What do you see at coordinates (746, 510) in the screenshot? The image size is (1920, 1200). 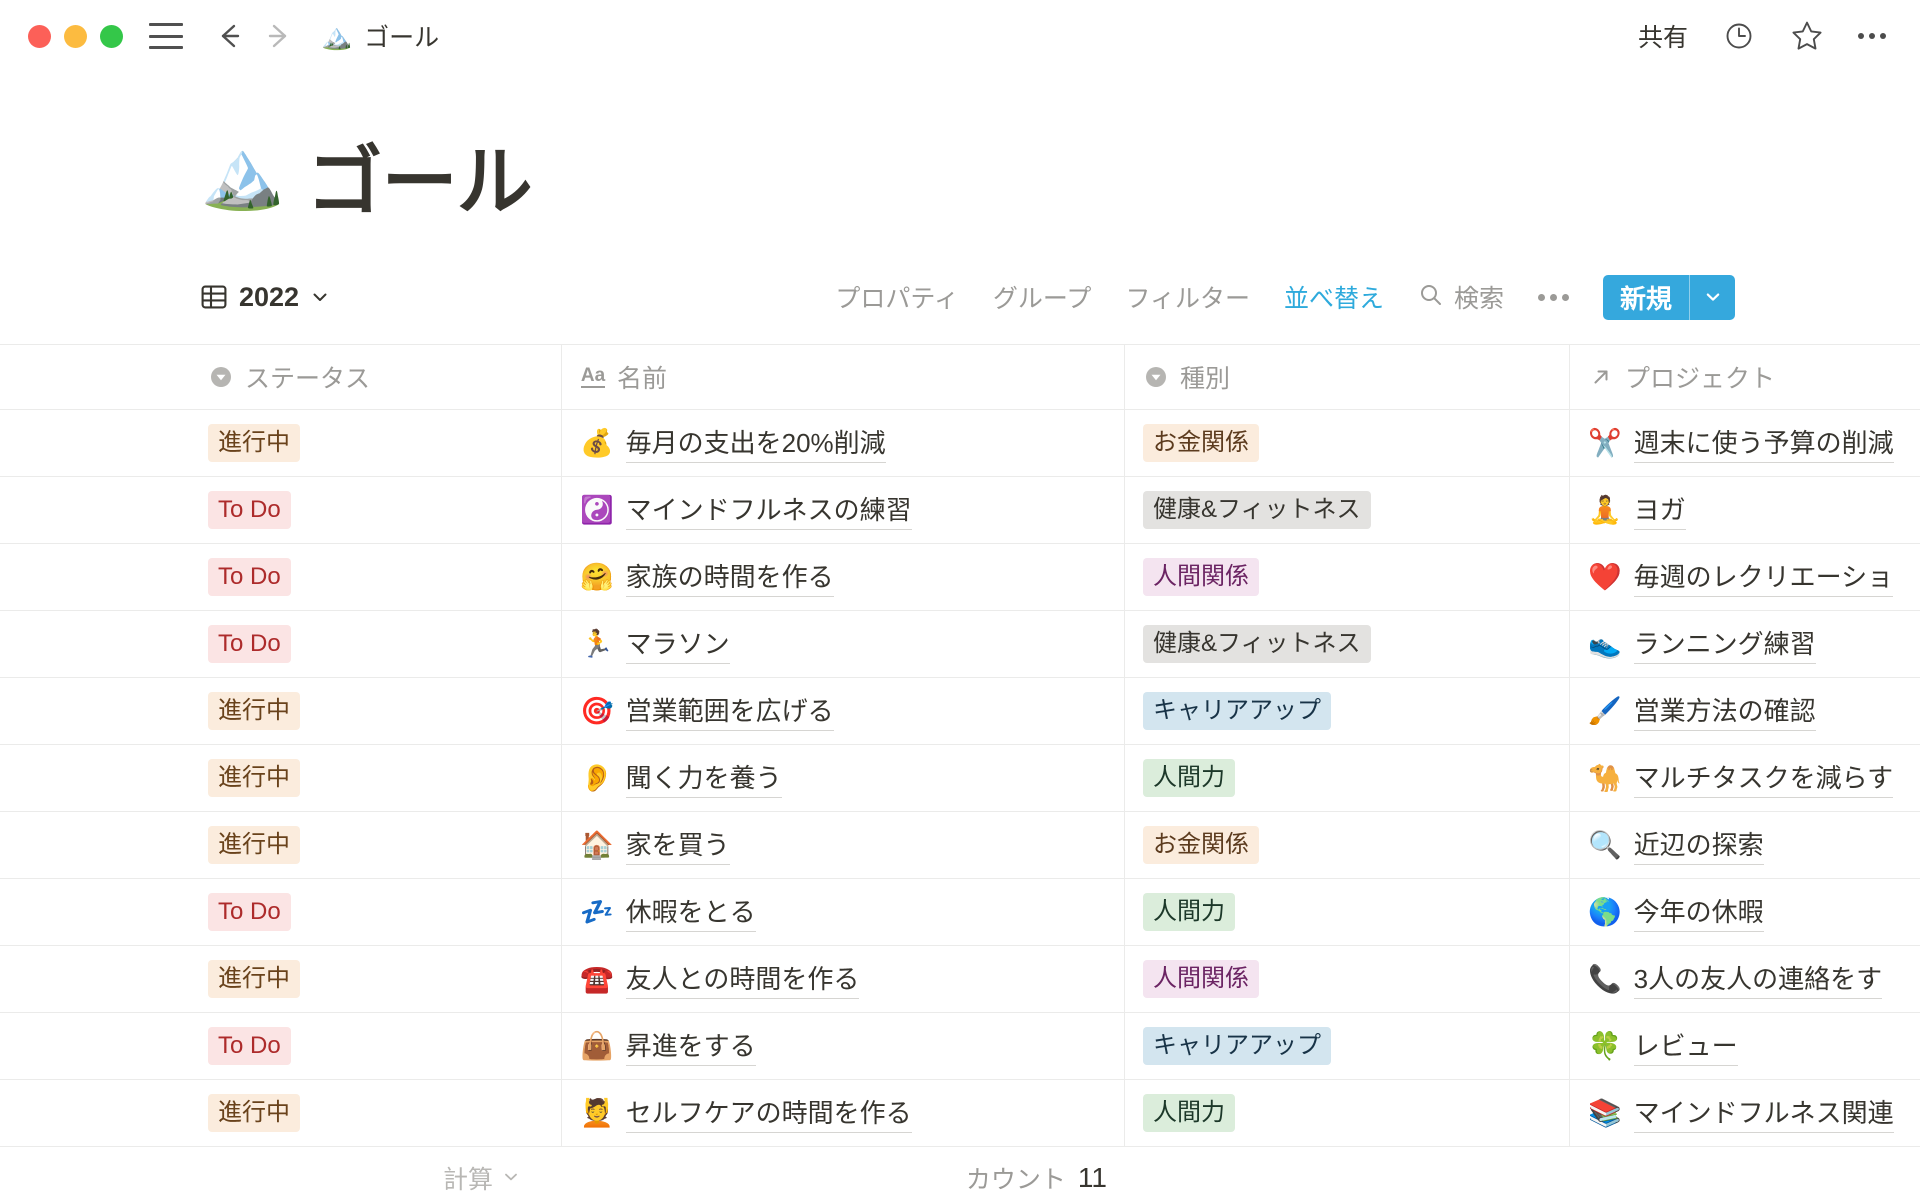 I see `row-title-link: ☯️ マインドフルネスの練習` at bounding box center [746, 510].